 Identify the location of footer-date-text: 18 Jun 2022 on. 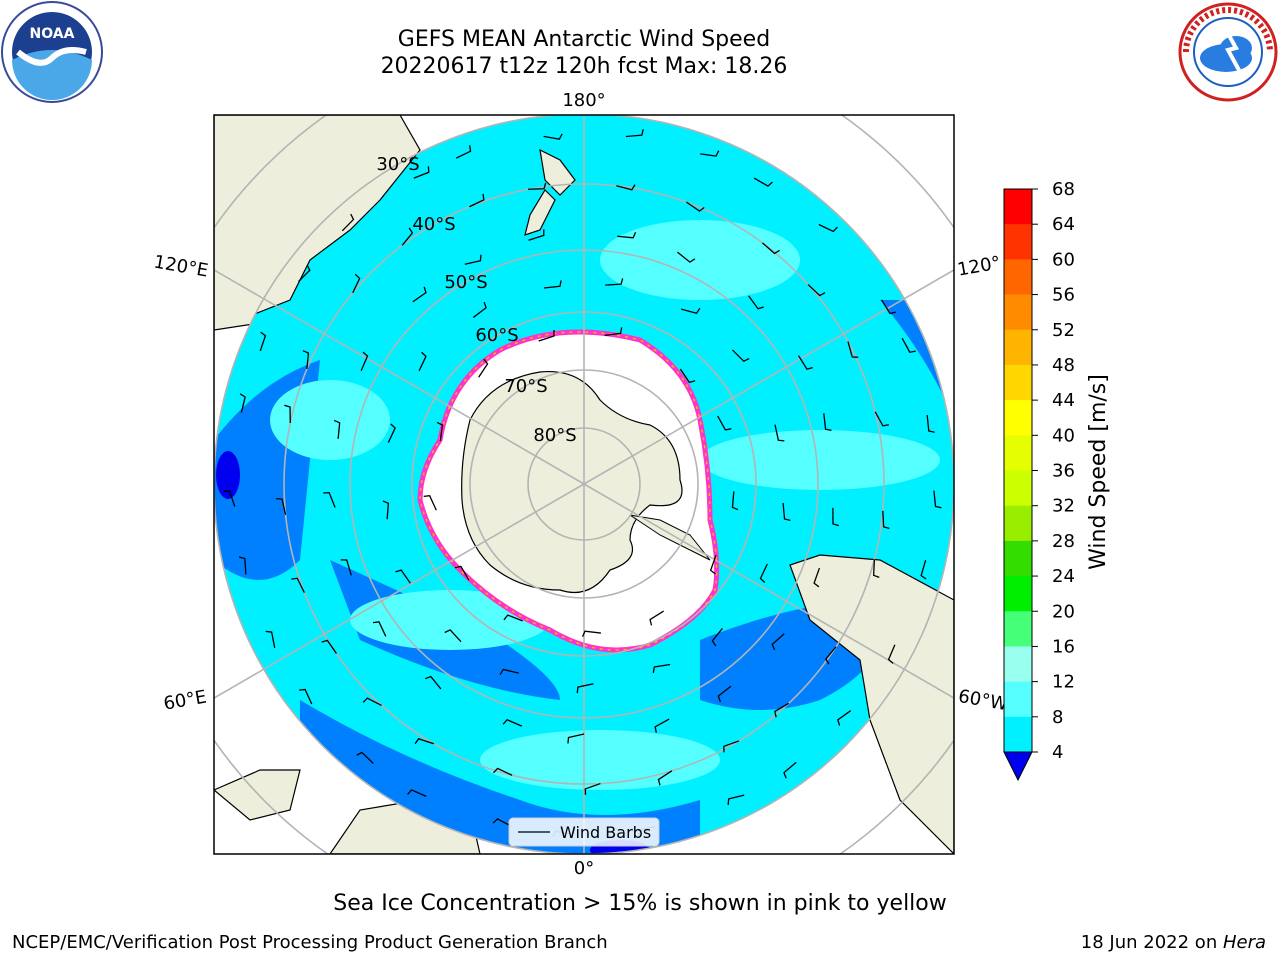
(1151, 942).